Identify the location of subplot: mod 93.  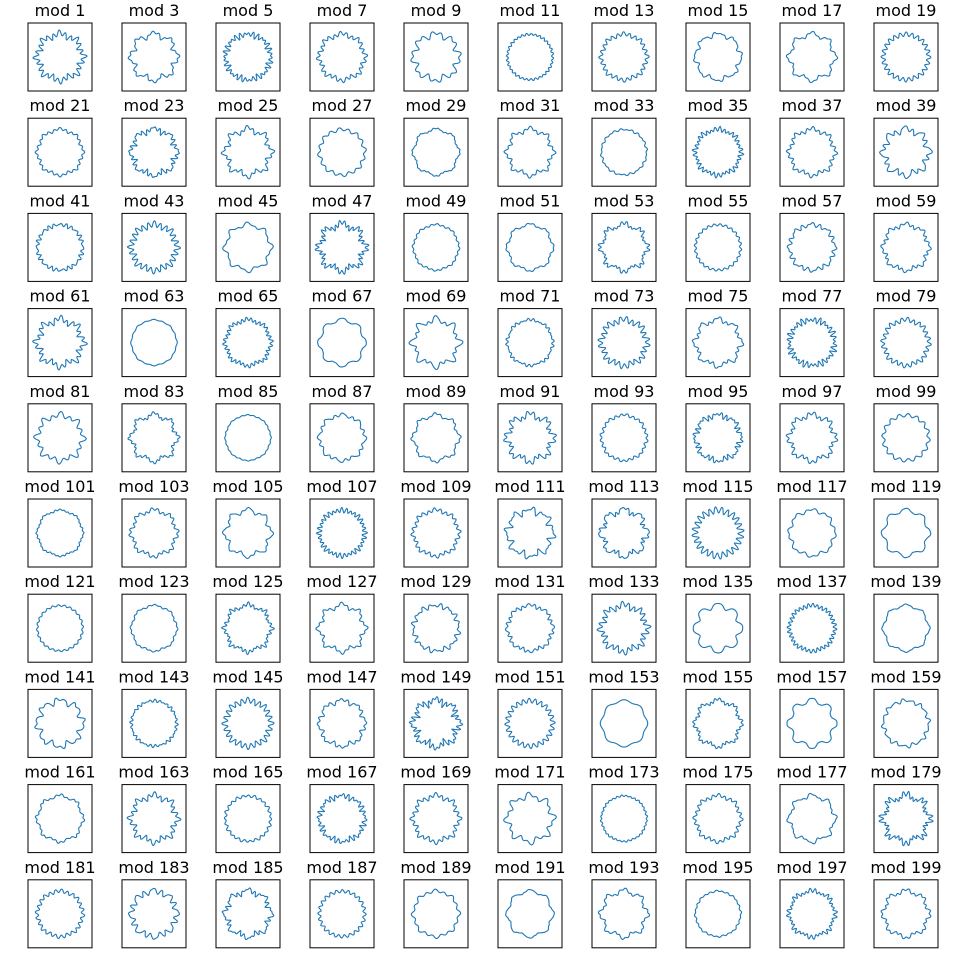
(624, 427).